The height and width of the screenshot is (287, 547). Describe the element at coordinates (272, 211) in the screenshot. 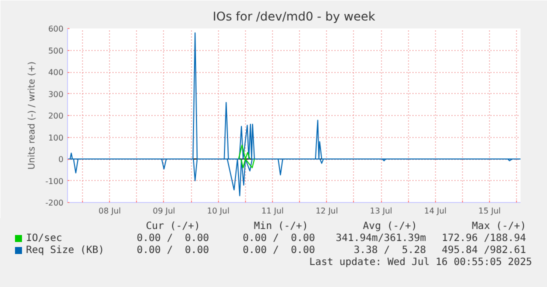

I see `x-tick-label: 11 Jul` at that location.